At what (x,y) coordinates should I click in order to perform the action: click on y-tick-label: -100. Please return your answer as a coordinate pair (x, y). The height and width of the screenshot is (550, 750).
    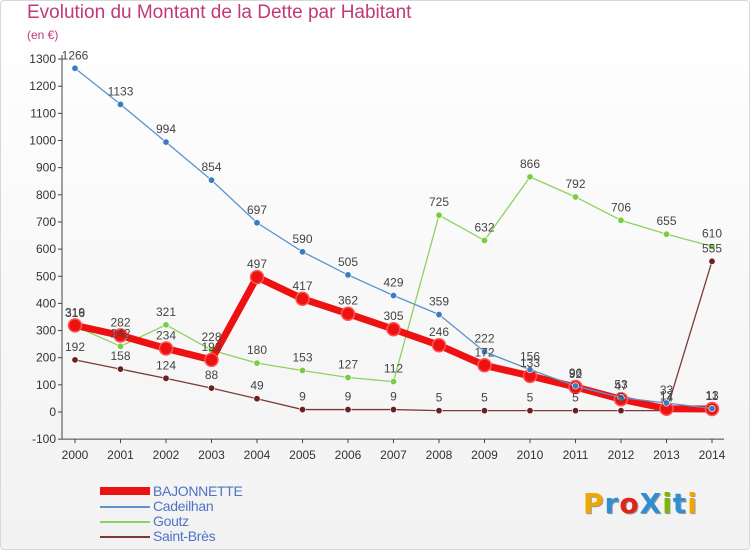
    Looking at the image, I should click on (44, 439).